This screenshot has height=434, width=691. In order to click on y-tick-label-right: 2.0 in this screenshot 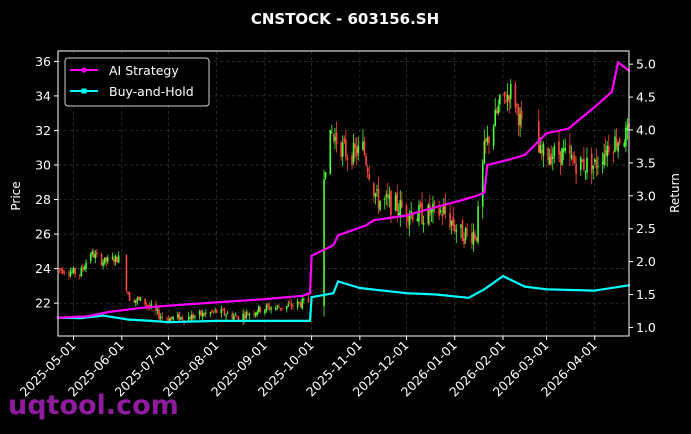, I will do `click(646, 261)`.